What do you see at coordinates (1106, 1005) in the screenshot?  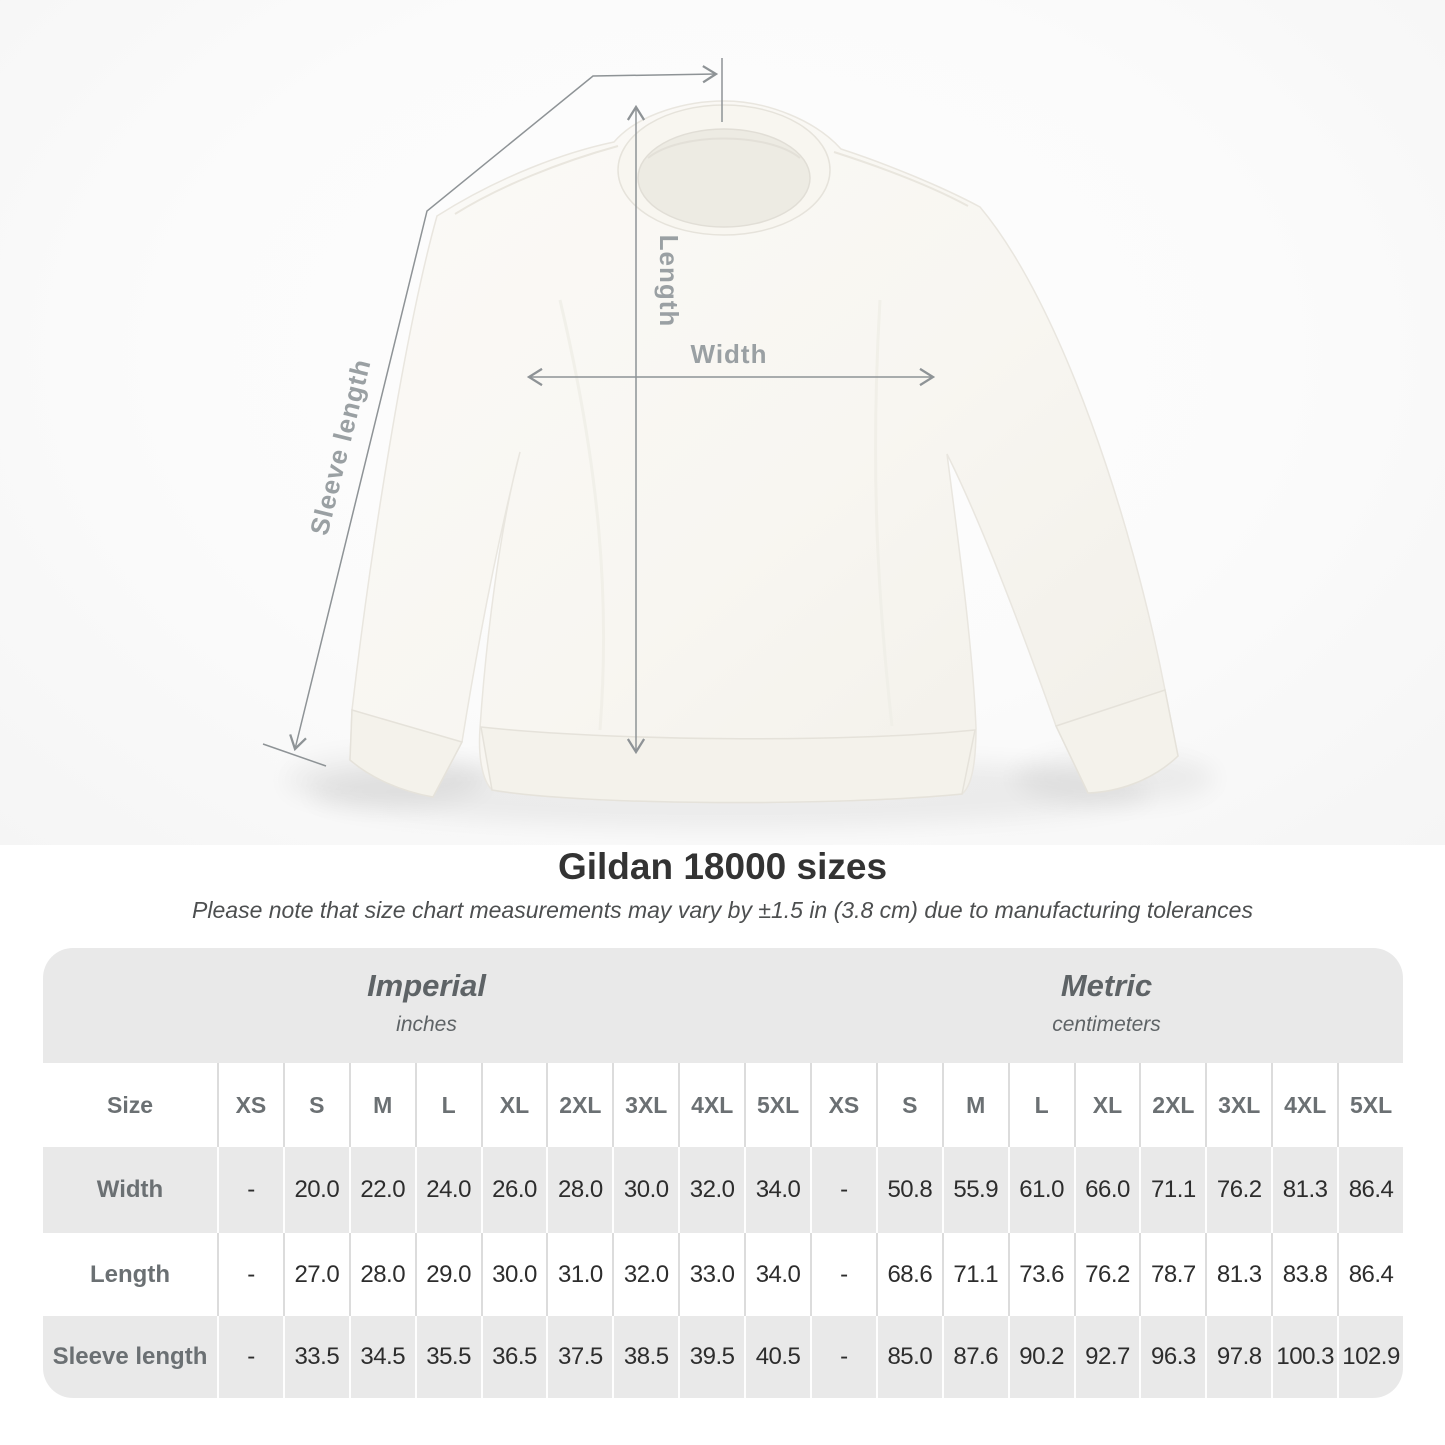 I see `metric-group-header: Metric centimeters` at bounding box center [1106, 1005].